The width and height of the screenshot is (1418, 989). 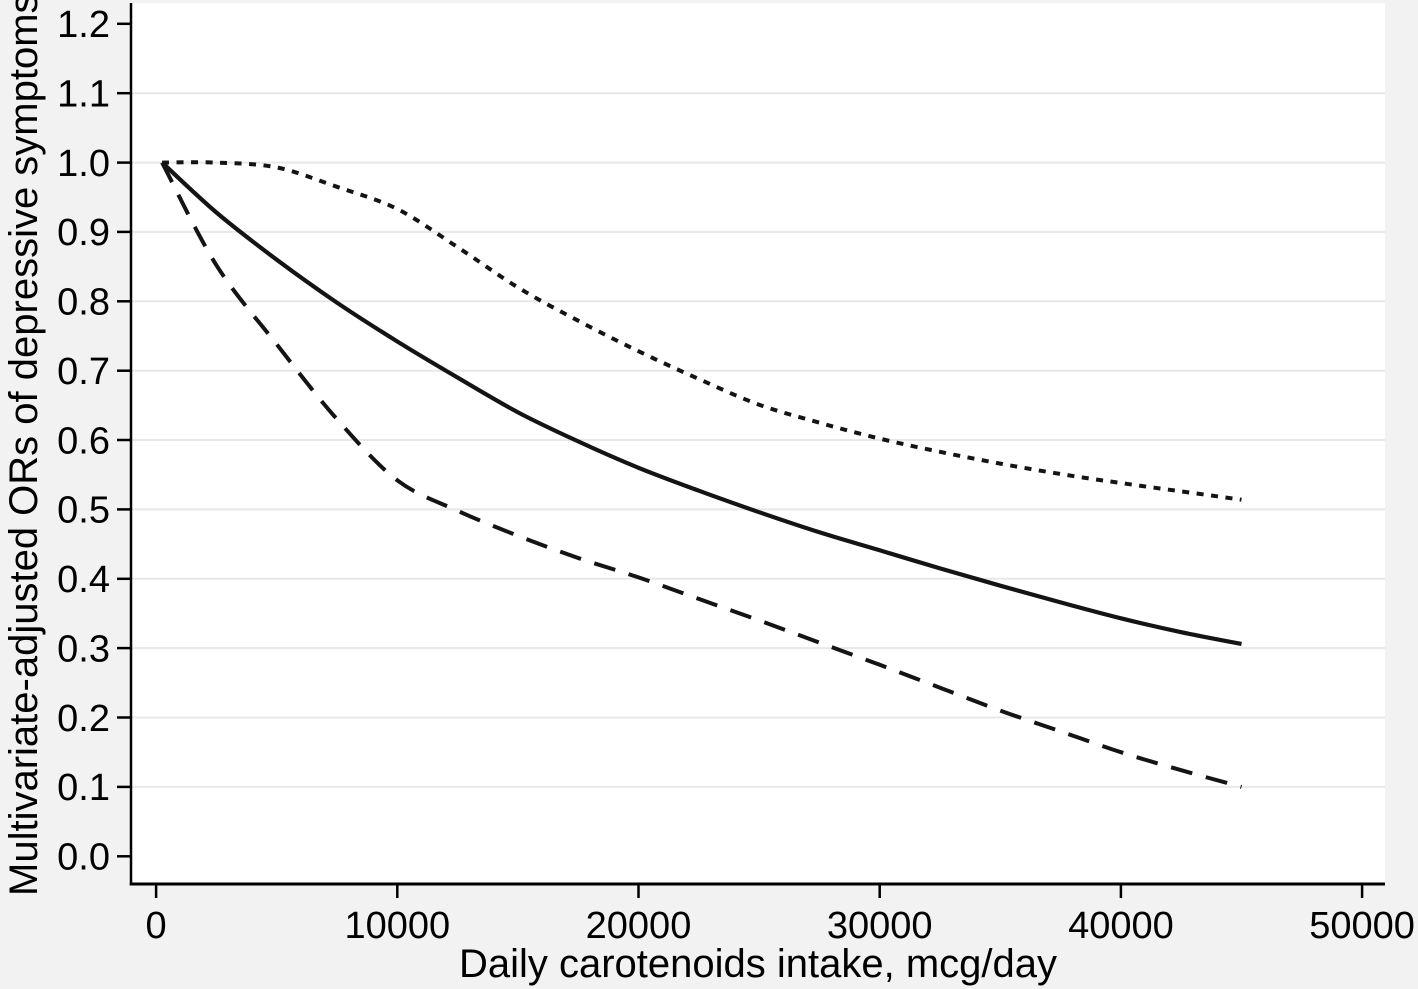 What do you see at coordinates (1362, 926) in the screenshot?
I see `x-tick-label: 50000` at bounding box center [1362, 926].